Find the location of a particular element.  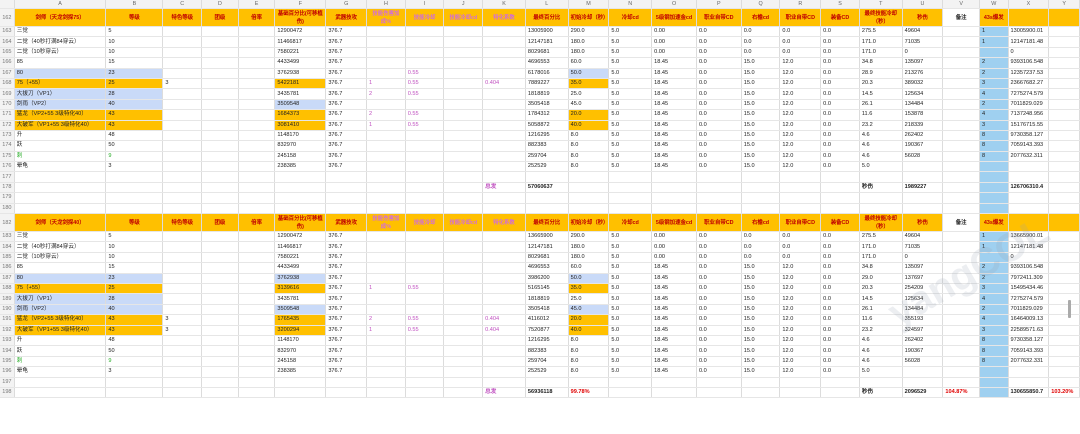

cell-B: 43 is located at coordinates (134, 320).